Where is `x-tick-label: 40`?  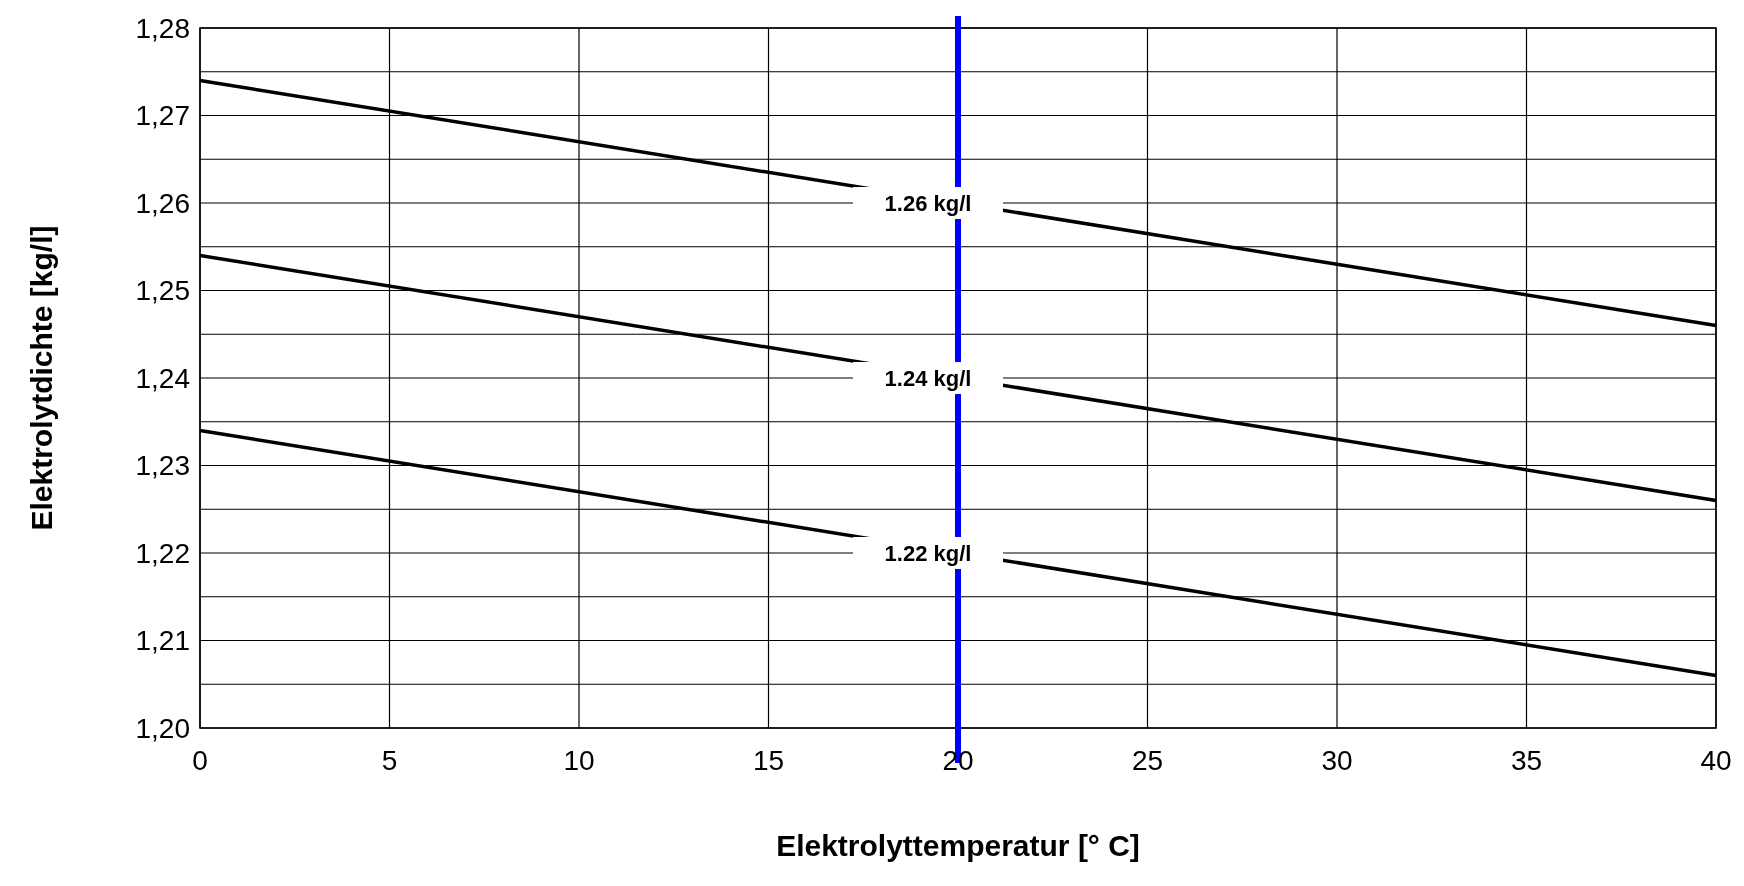
x-tick-label: 40 is located at coordinates (1716, 760).